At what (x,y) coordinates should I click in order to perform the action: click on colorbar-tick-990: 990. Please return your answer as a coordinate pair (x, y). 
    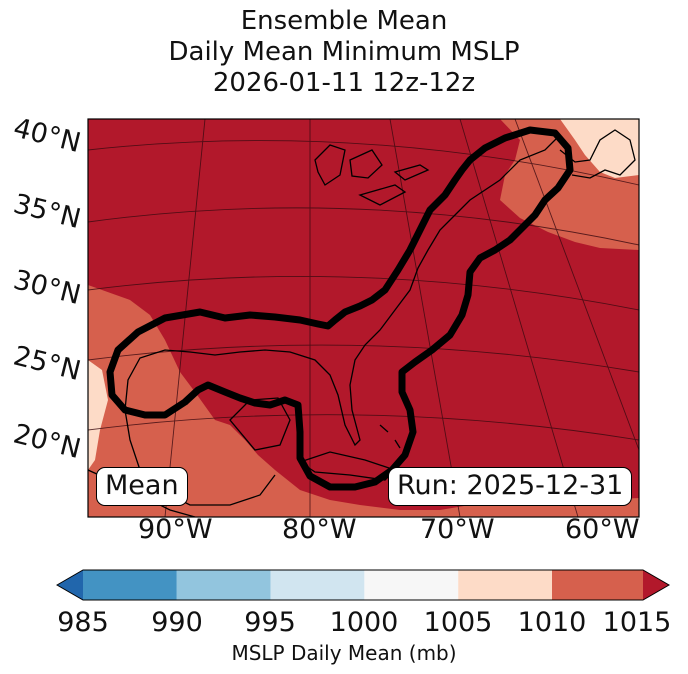
    Looking at the image, I should click on (177, 622).